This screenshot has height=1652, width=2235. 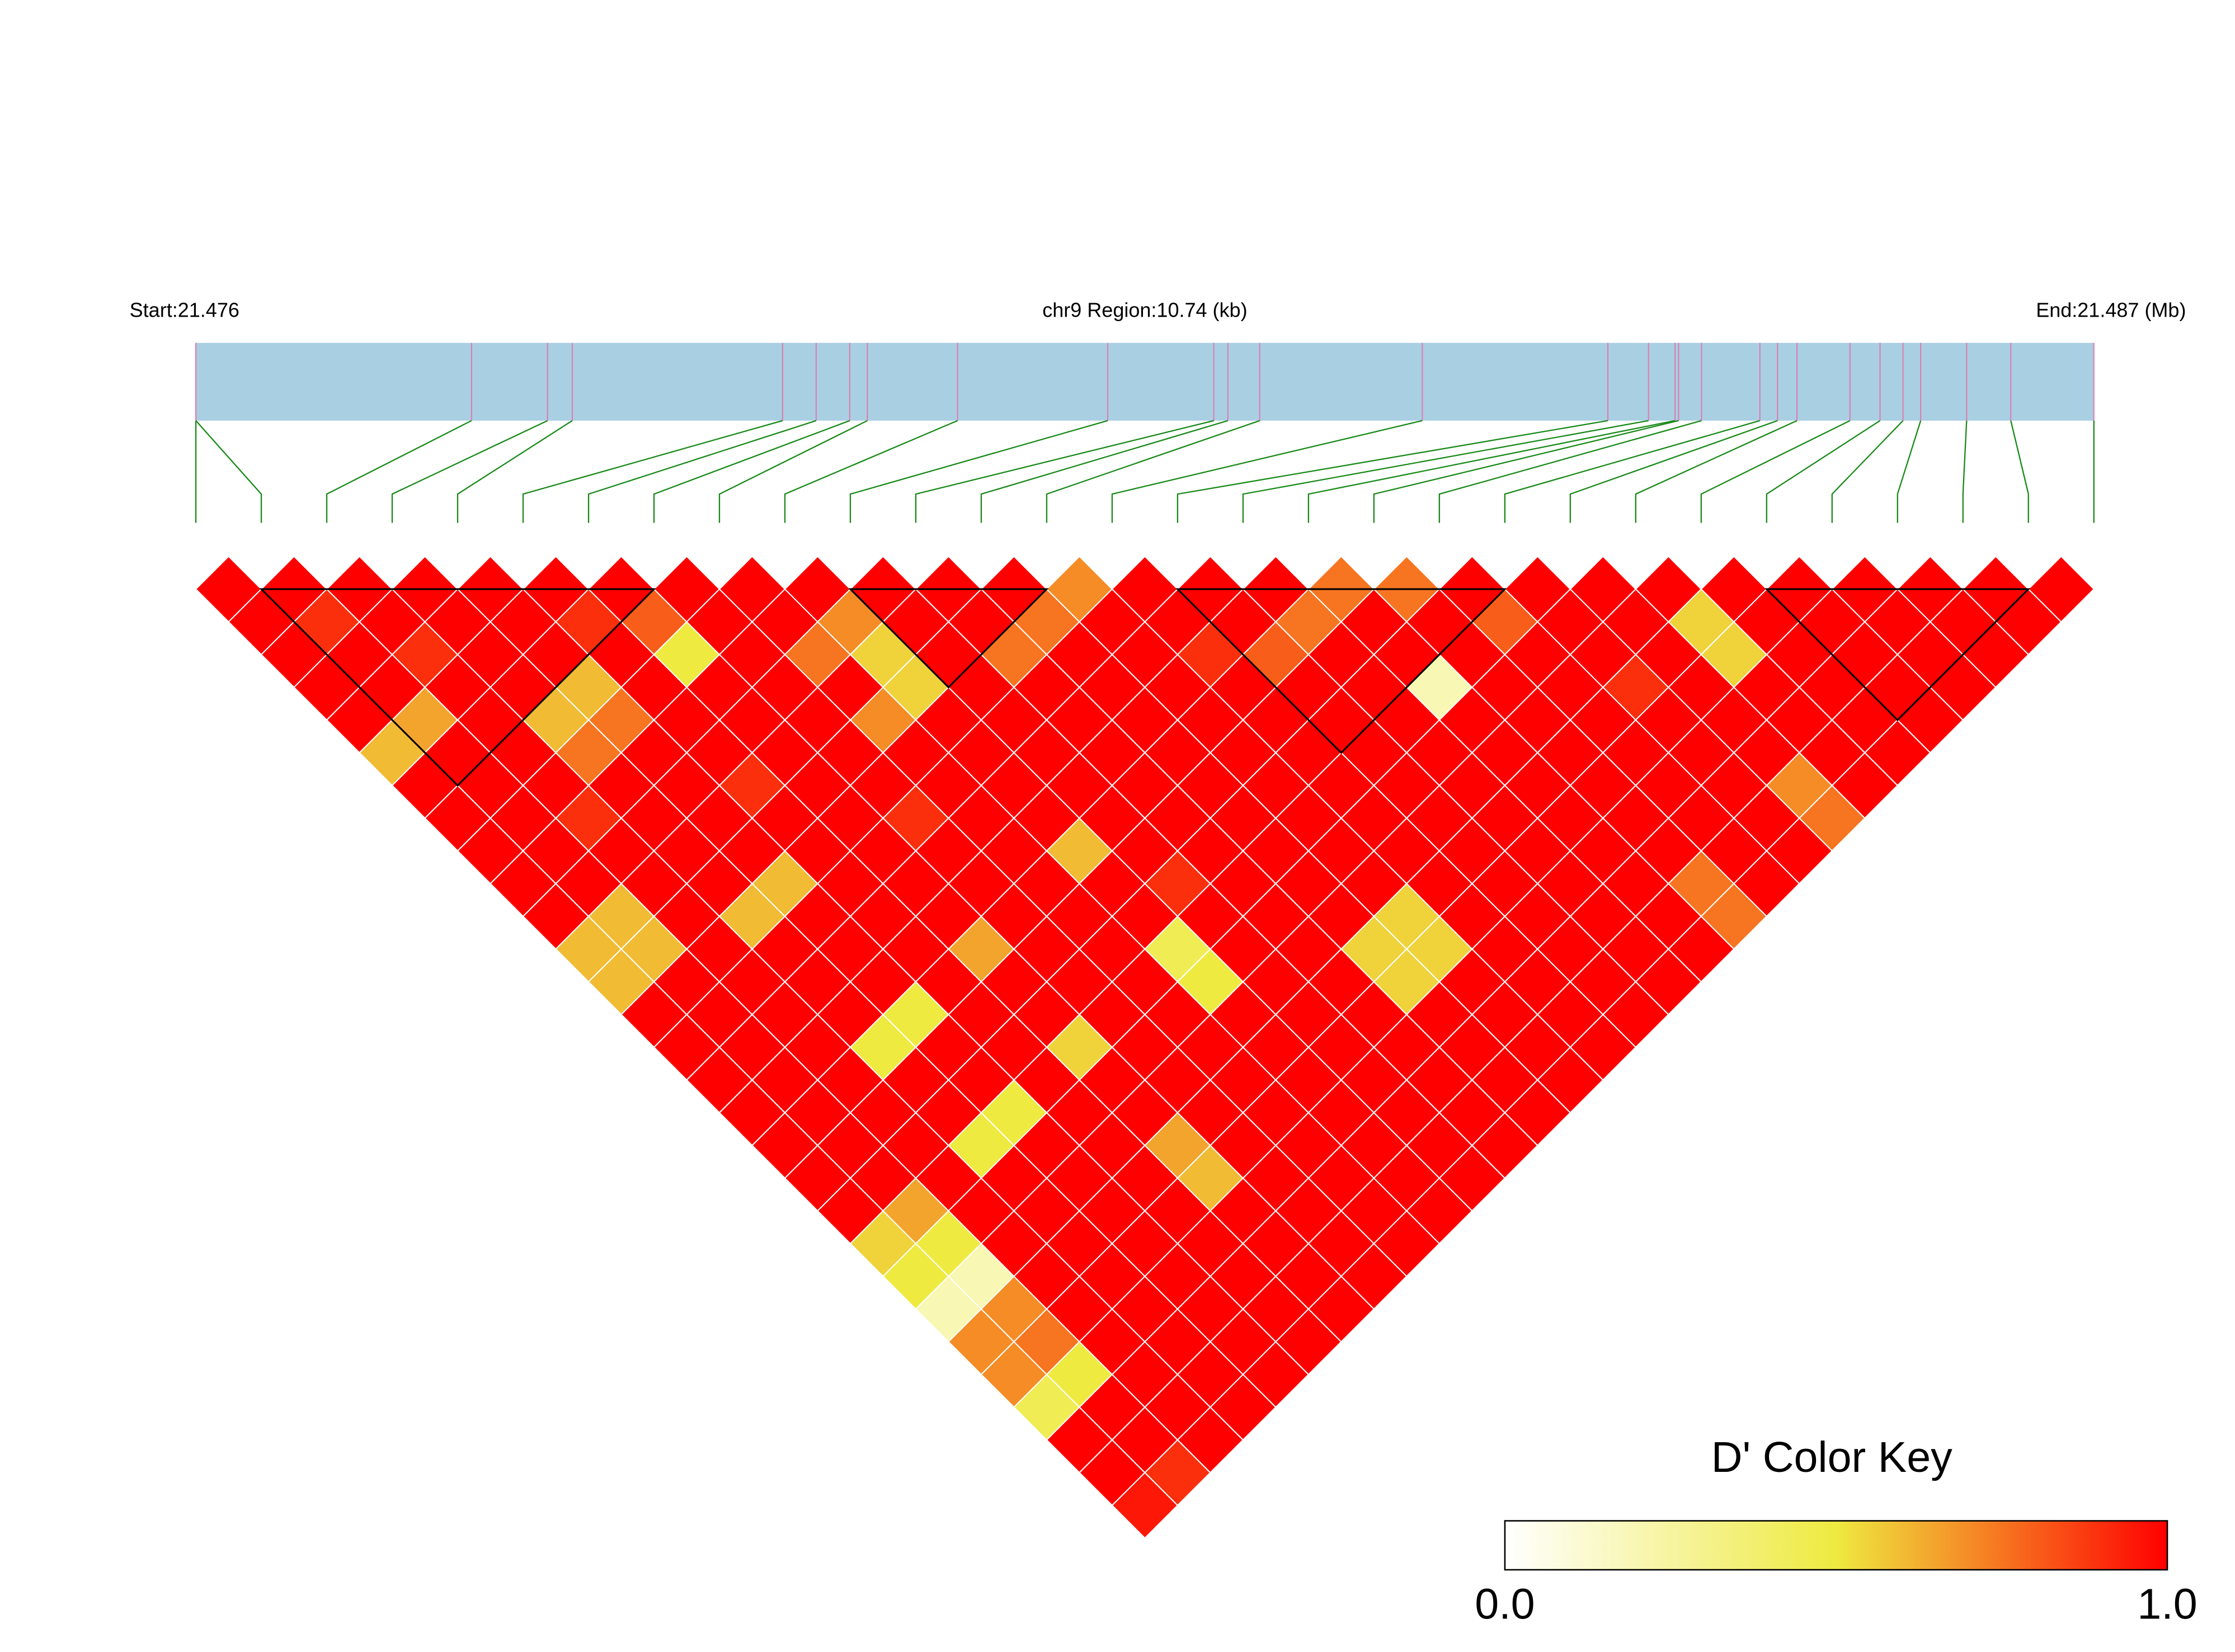 I want to click on region-bar, so click(x=1145, y=381).